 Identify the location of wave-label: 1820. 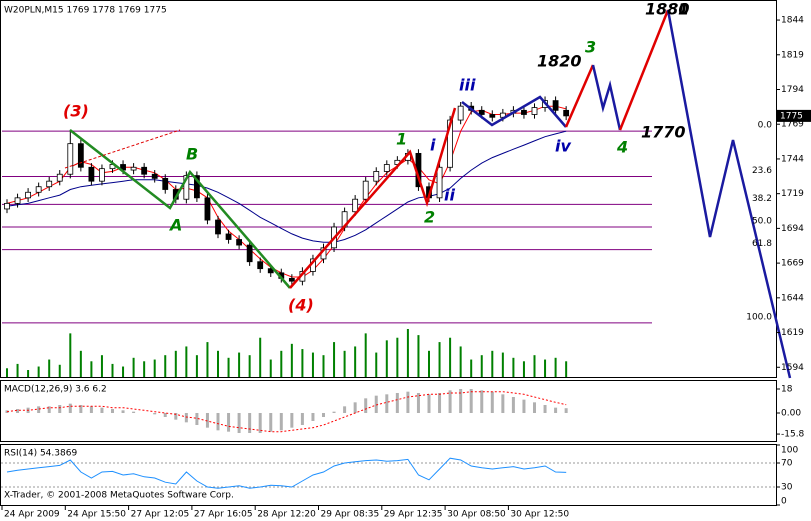
(559, 61).